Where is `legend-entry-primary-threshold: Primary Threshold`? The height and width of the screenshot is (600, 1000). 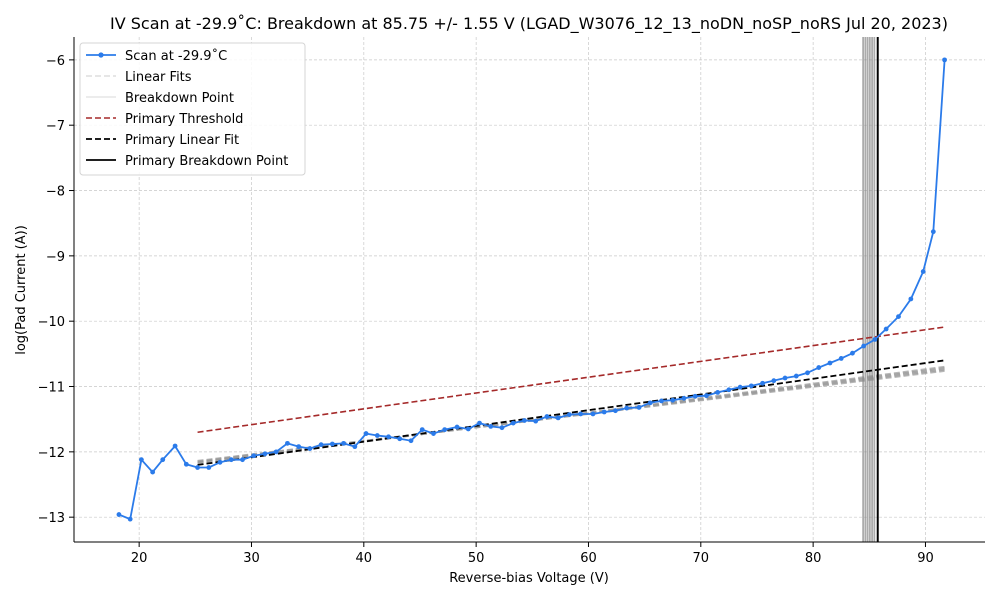
legend-entry-primary-threshold: Primary Threshold is located at coordinates (164, 119).